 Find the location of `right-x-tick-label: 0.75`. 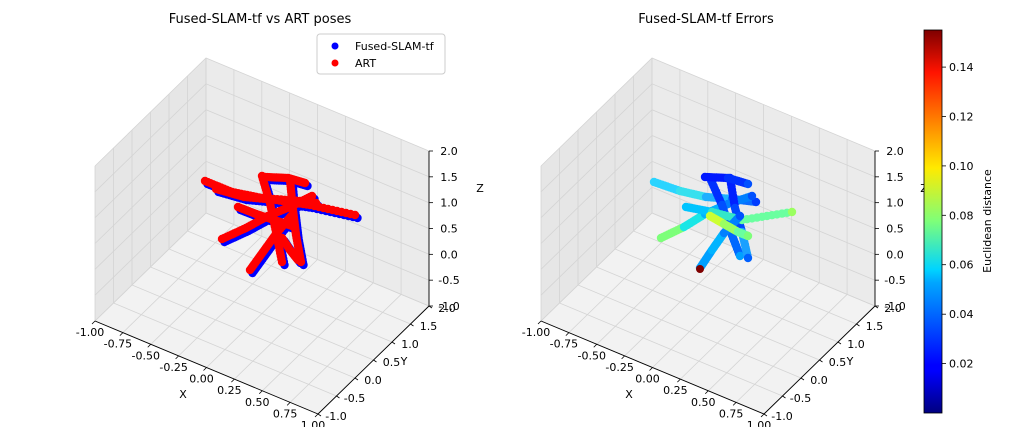

right-x-tick-label: 0.75 is located at coordinates (731, 413).